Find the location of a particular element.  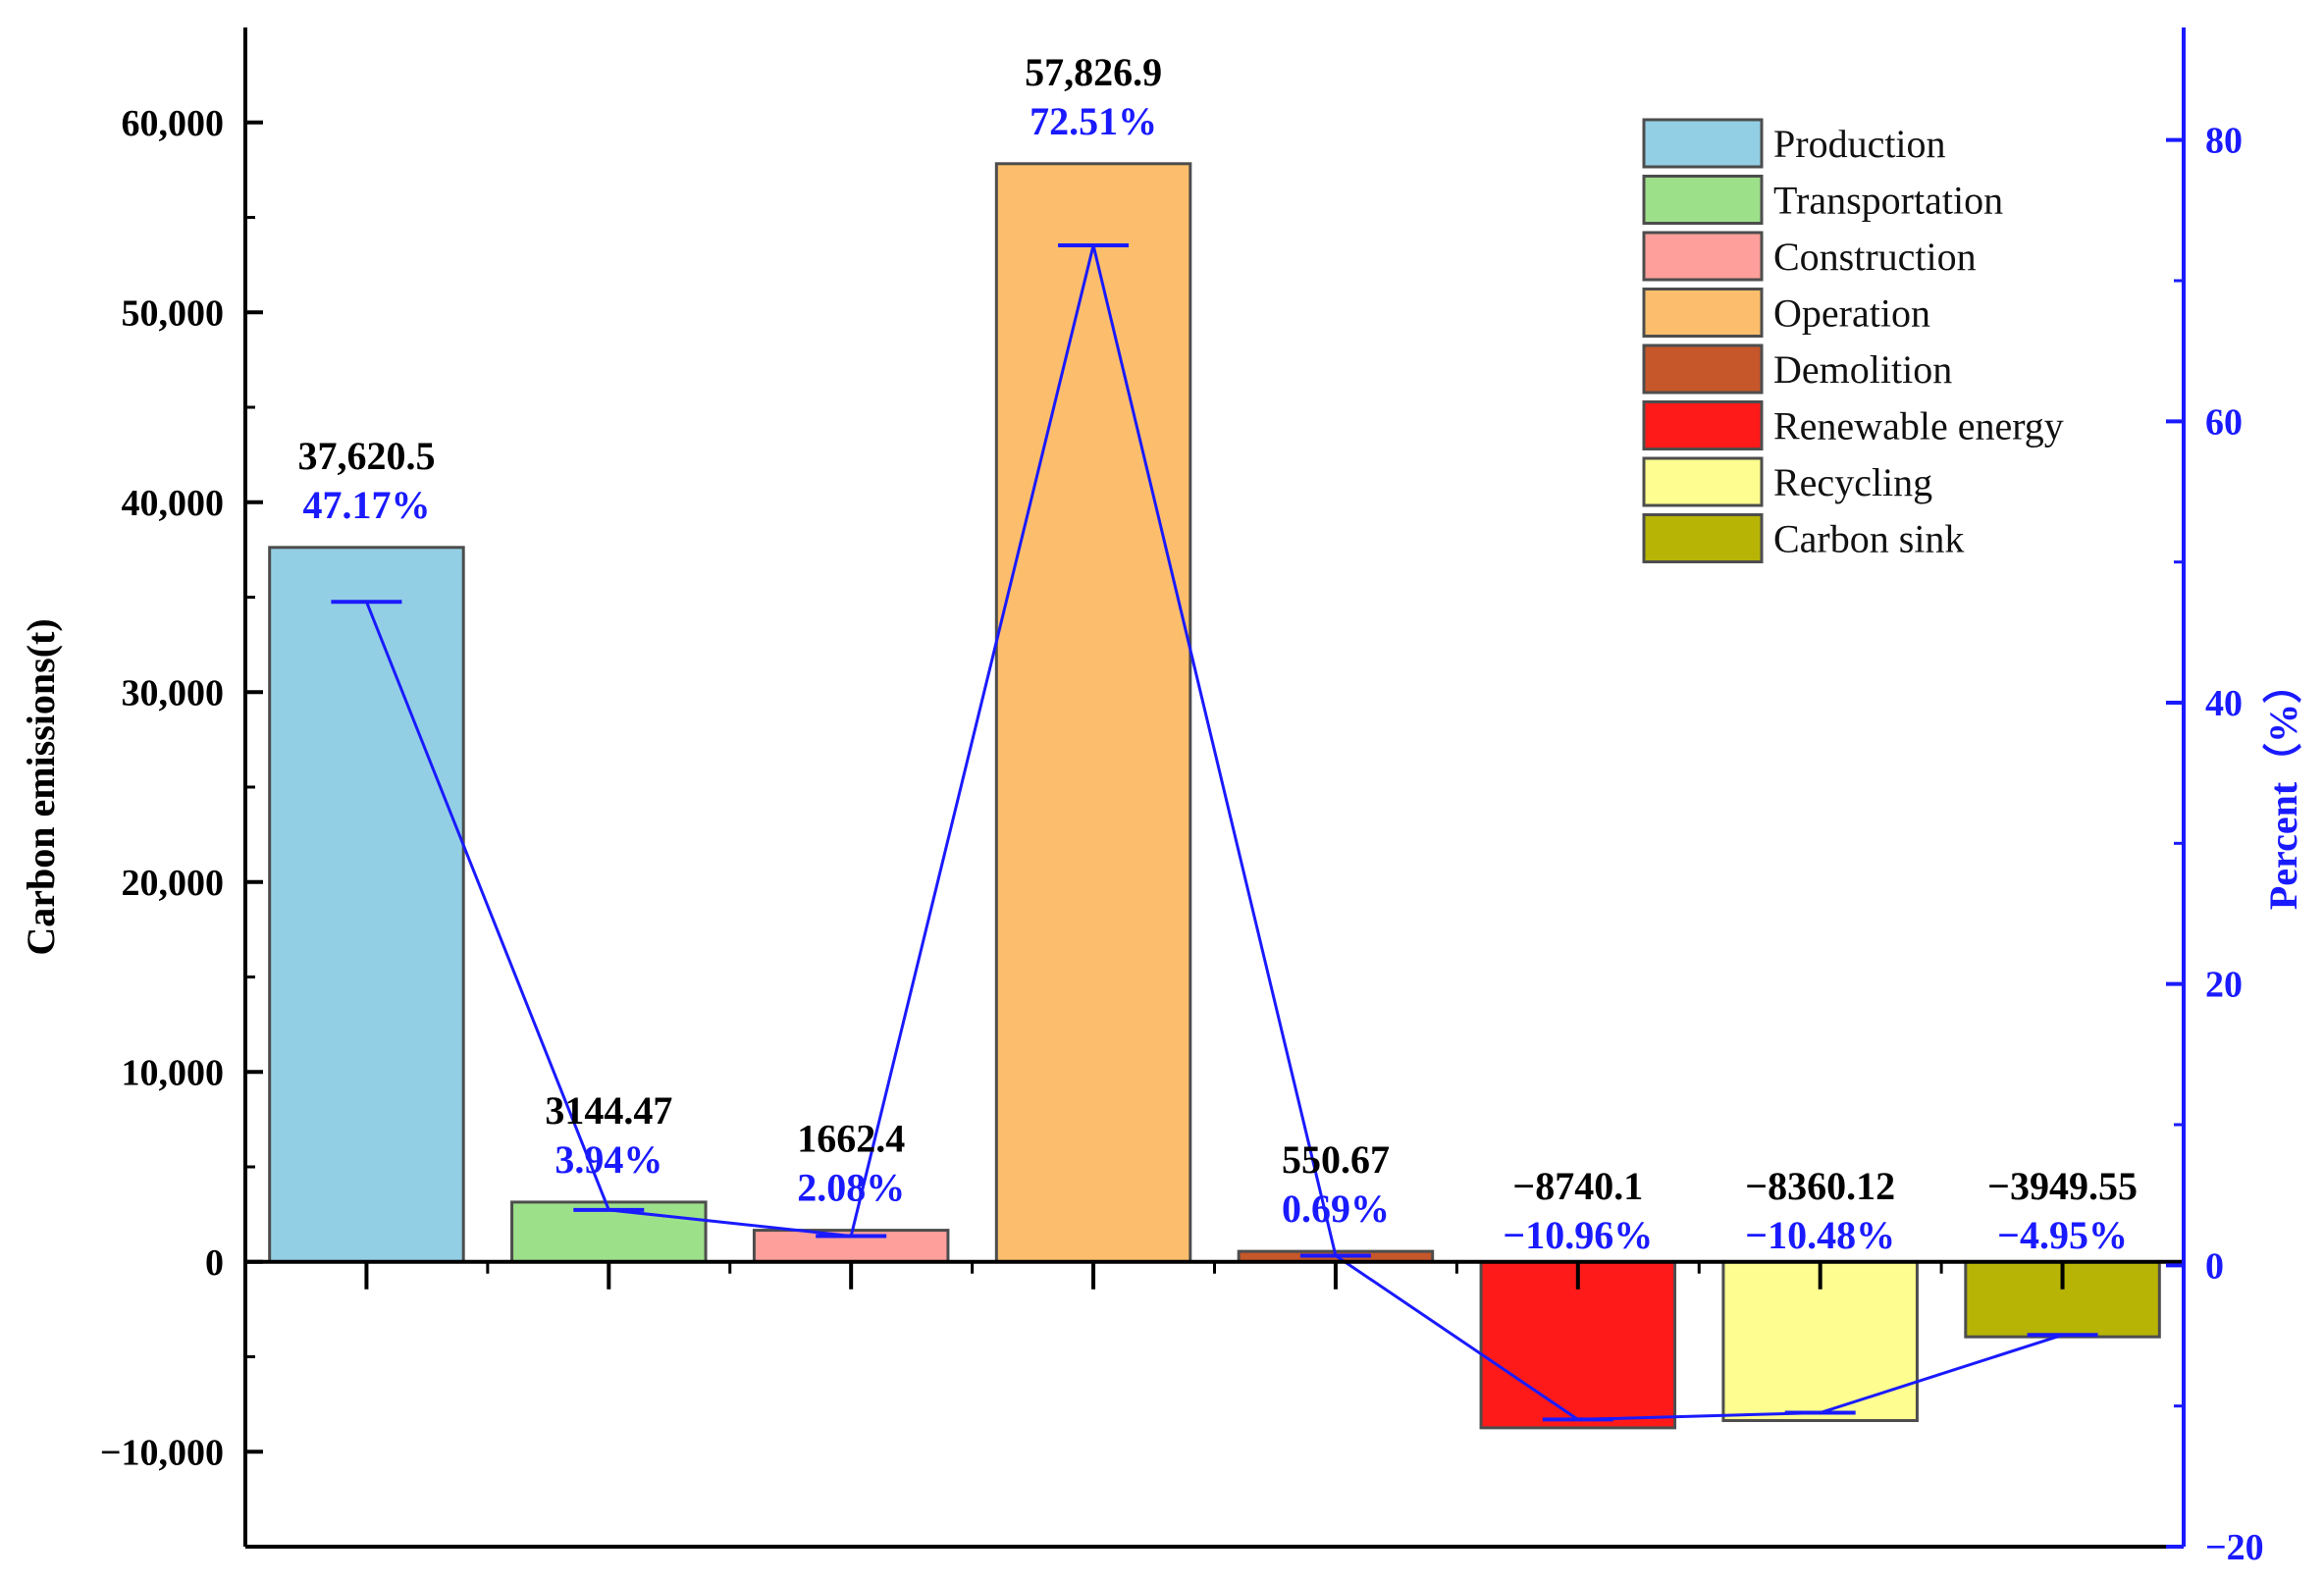

y-tick-label-5: 40,000 is located at coordinates (173, 503).